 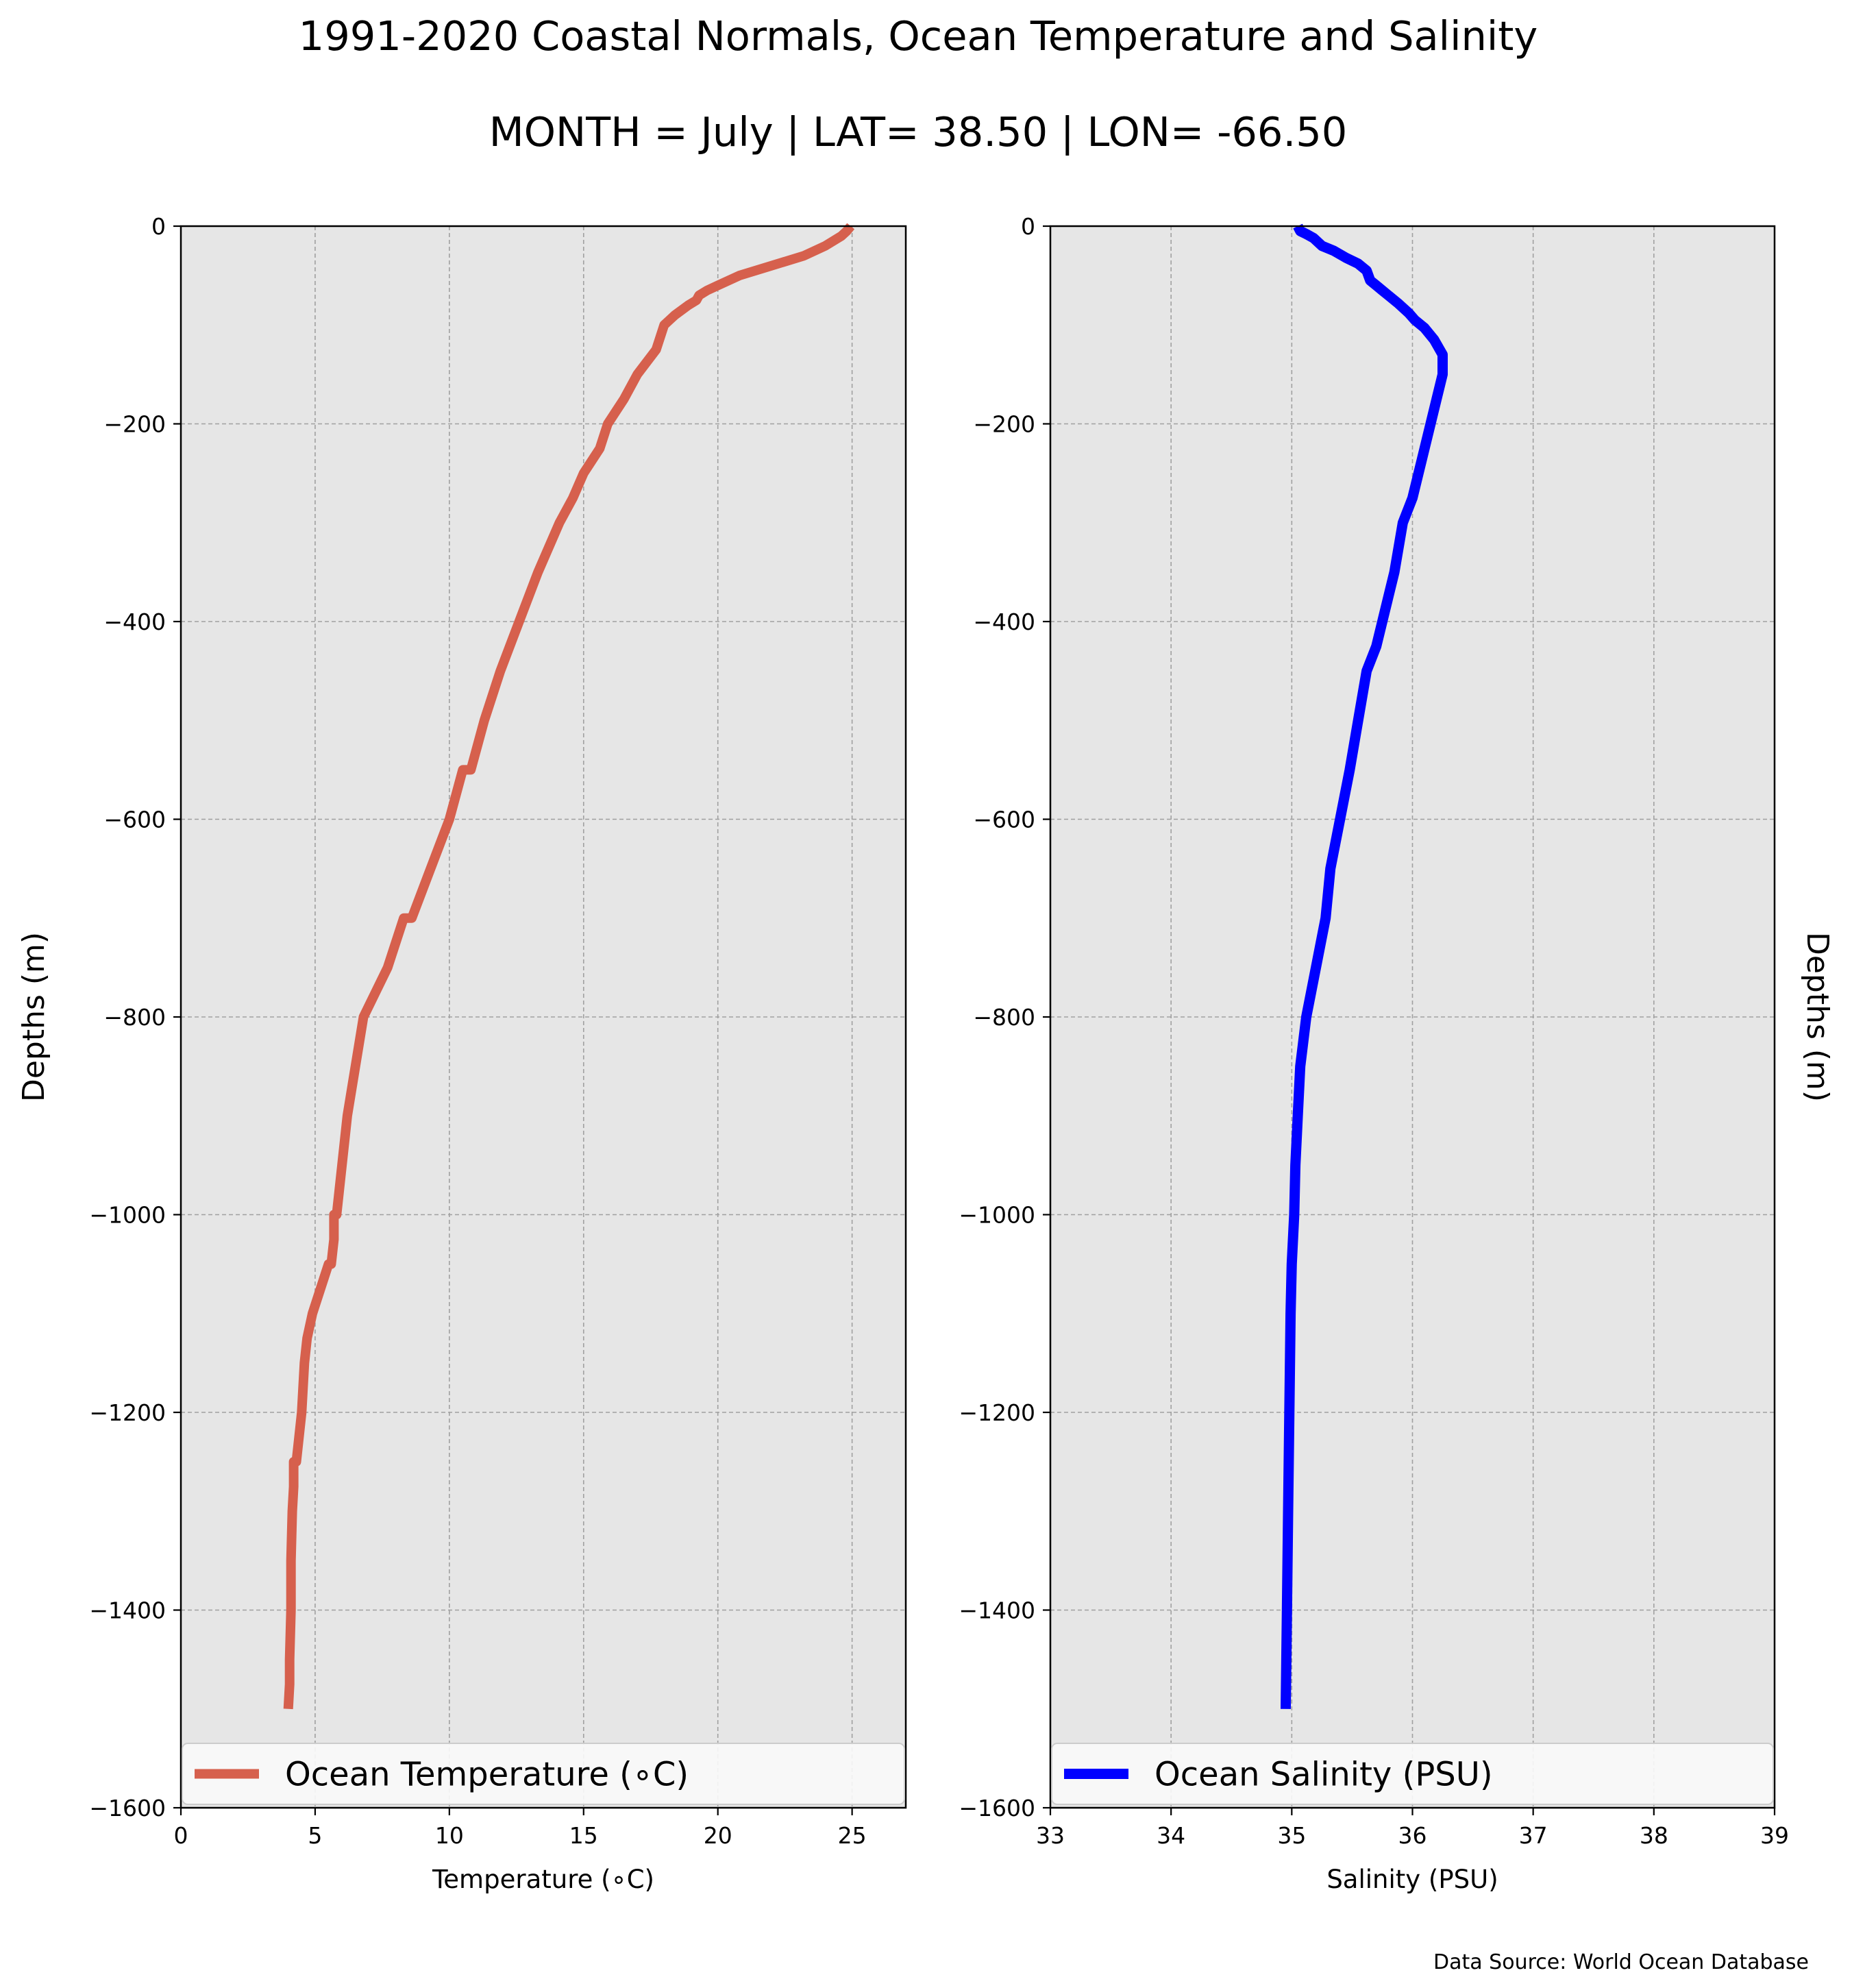 I want to click on salinity-xtick-label: 37, so click(x=1533, y=1836).